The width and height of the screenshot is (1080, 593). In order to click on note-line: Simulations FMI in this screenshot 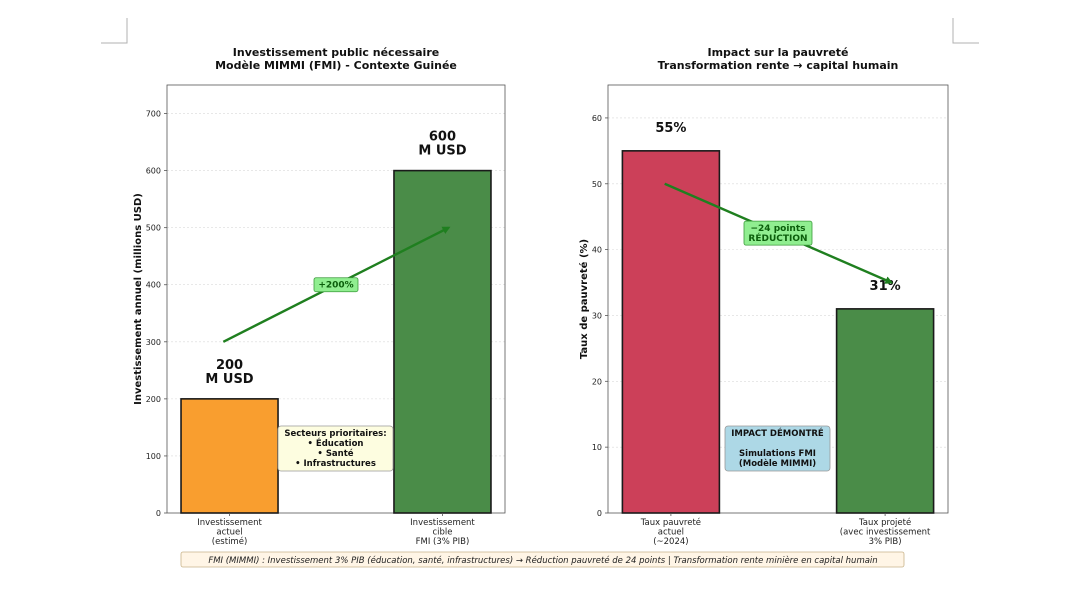, I will do `click(777, 454)`.